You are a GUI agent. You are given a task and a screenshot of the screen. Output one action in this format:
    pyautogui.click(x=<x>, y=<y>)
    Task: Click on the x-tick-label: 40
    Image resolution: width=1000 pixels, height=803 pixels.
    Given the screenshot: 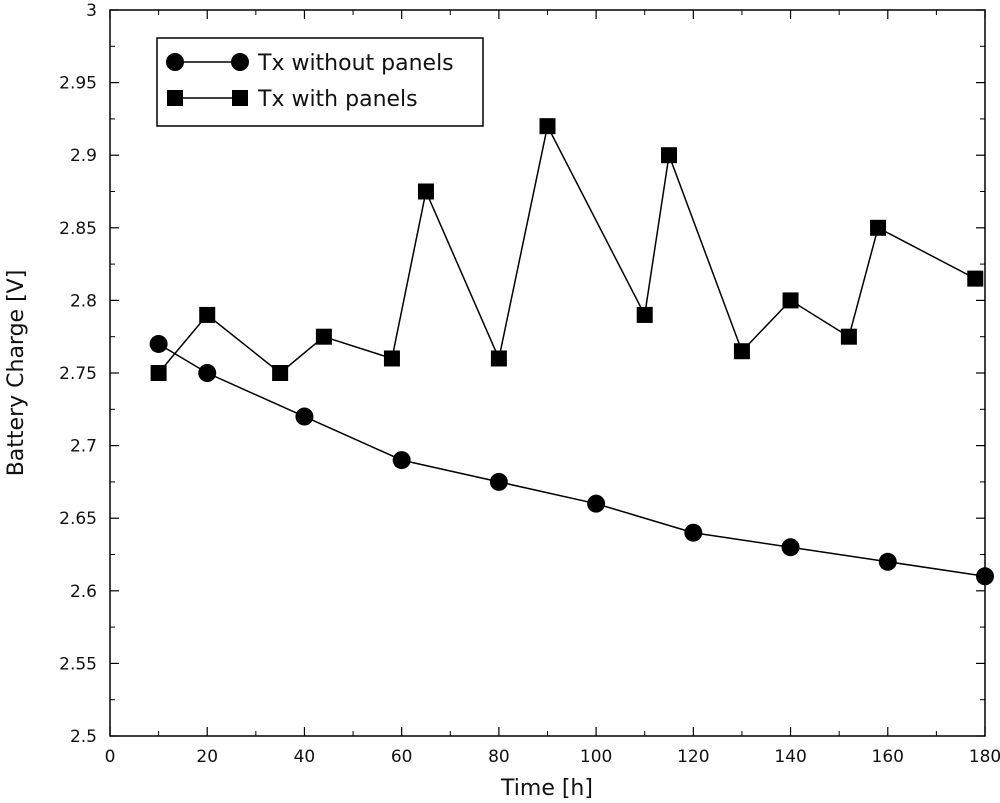 What is the action you would take?
    pyautogui.click(x=305, y=757)
    